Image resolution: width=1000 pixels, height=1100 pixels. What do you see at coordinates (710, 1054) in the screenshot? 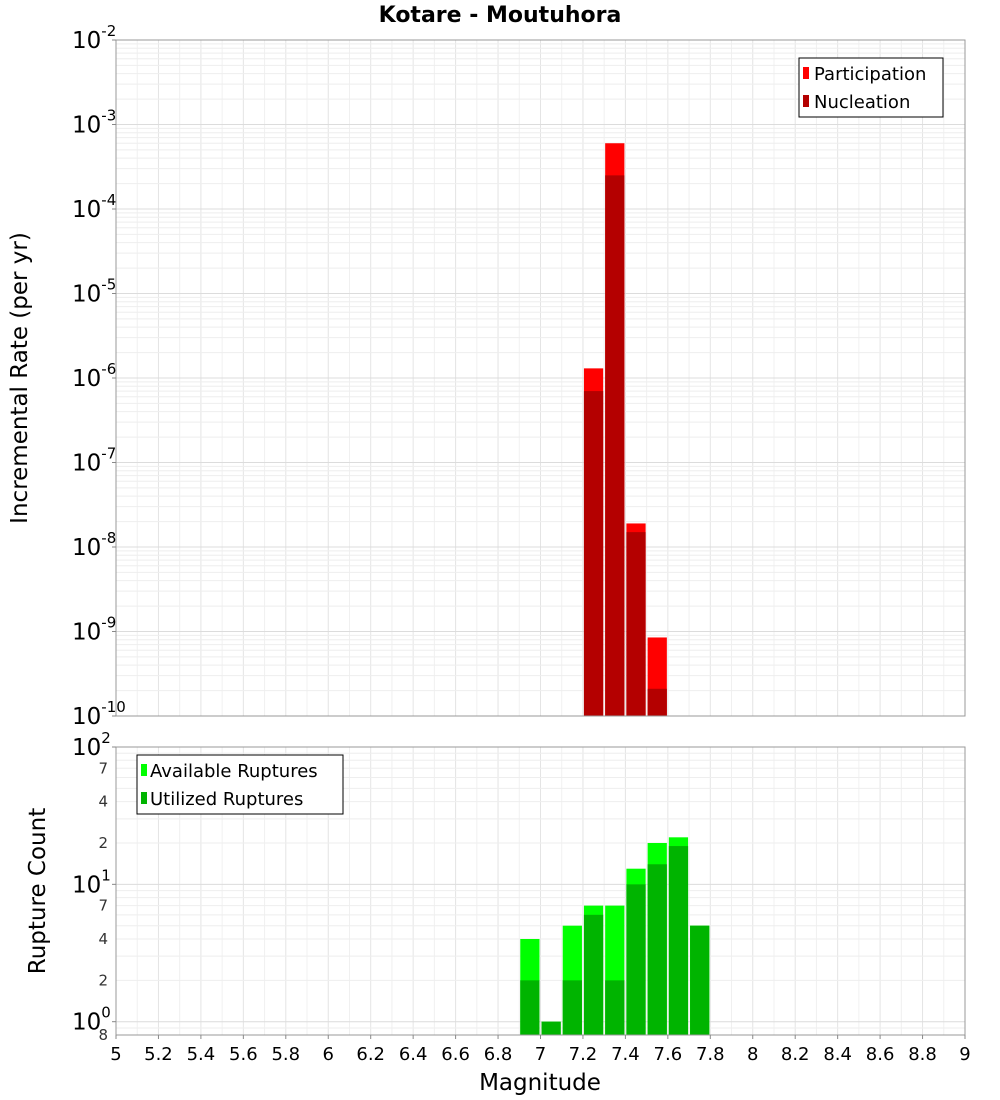
I see `x-tick-label: 7.8` at bounding box center [710, 1054].